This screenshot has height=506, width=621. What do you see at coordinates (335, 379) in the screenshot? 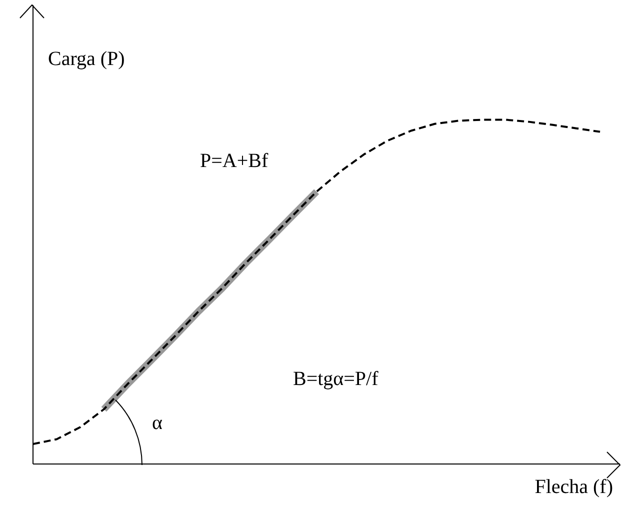
I see `annotation: B=tgα=P/f` at bounding box center [335, 379].